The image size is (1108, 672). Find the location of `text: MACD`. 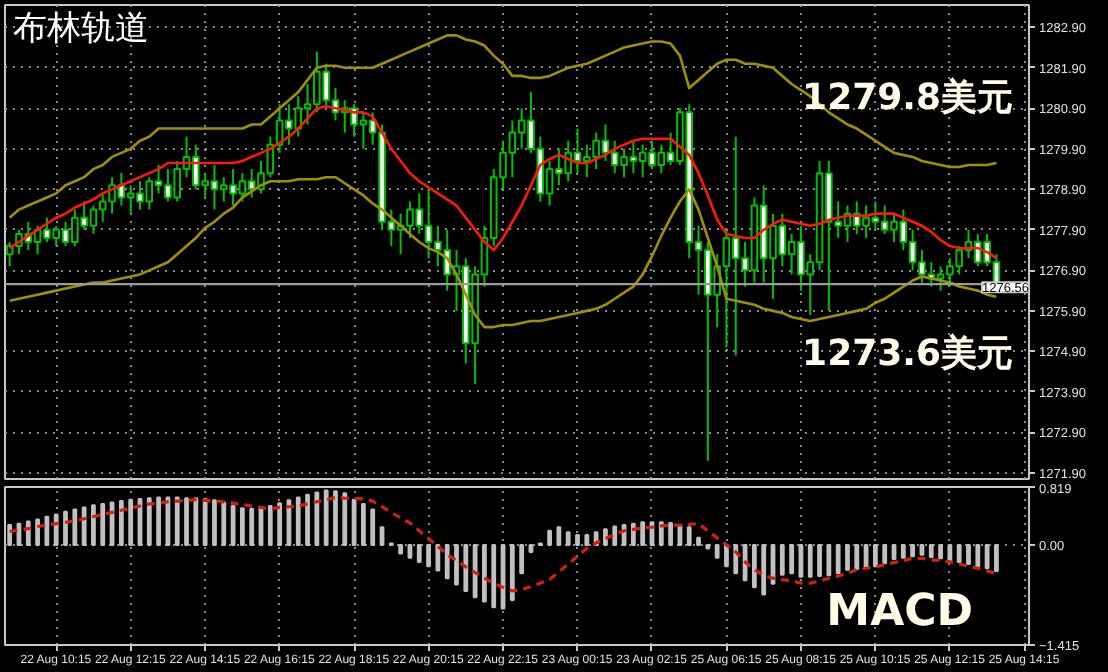

text: MACD is located at coordinates (899, 612).